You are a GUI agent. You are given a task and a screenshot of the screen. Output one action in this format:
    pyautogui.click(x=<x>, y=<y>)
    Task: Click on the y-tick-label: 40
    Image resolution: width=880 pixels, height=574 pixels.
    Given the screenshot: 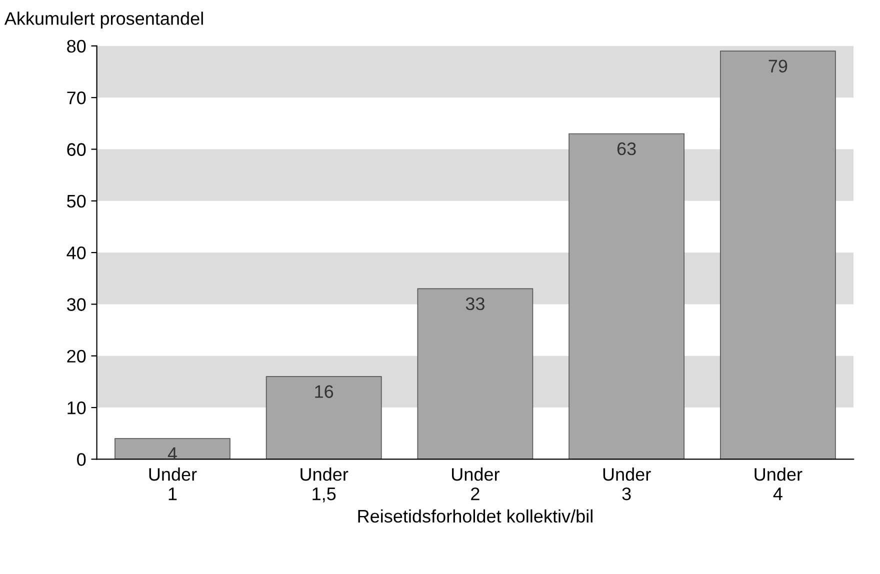 What is the action you would take?
    pyautogui.click(x=76, y=253)
    